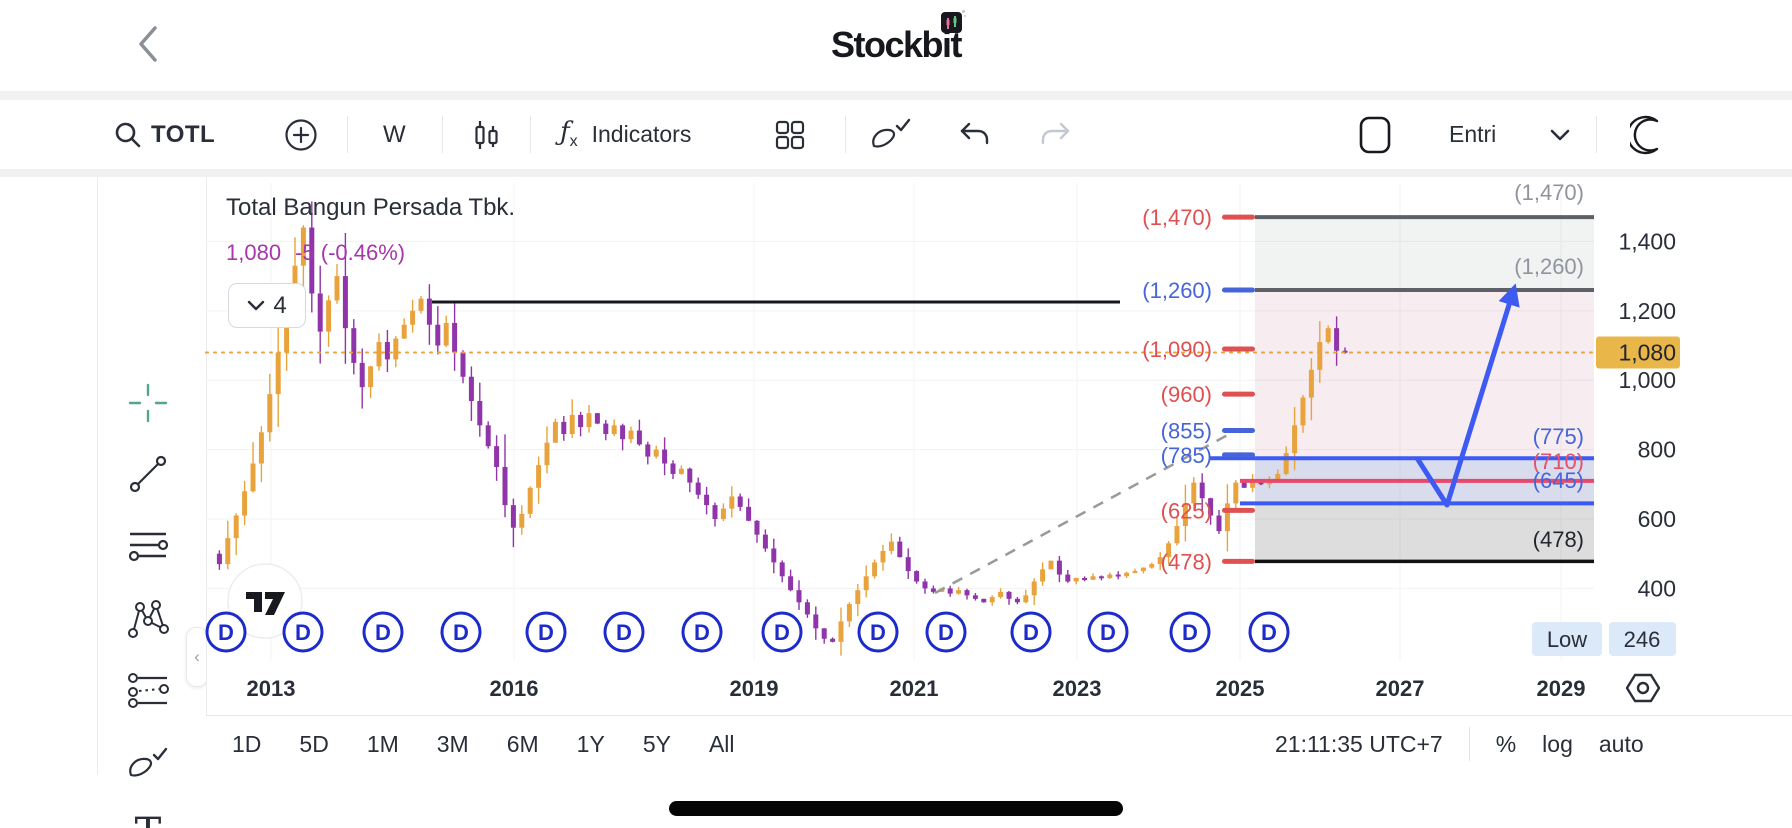 This screenshot has height=828, width=1792. I want to click on level-label-right: (645), so click(1558, 480).